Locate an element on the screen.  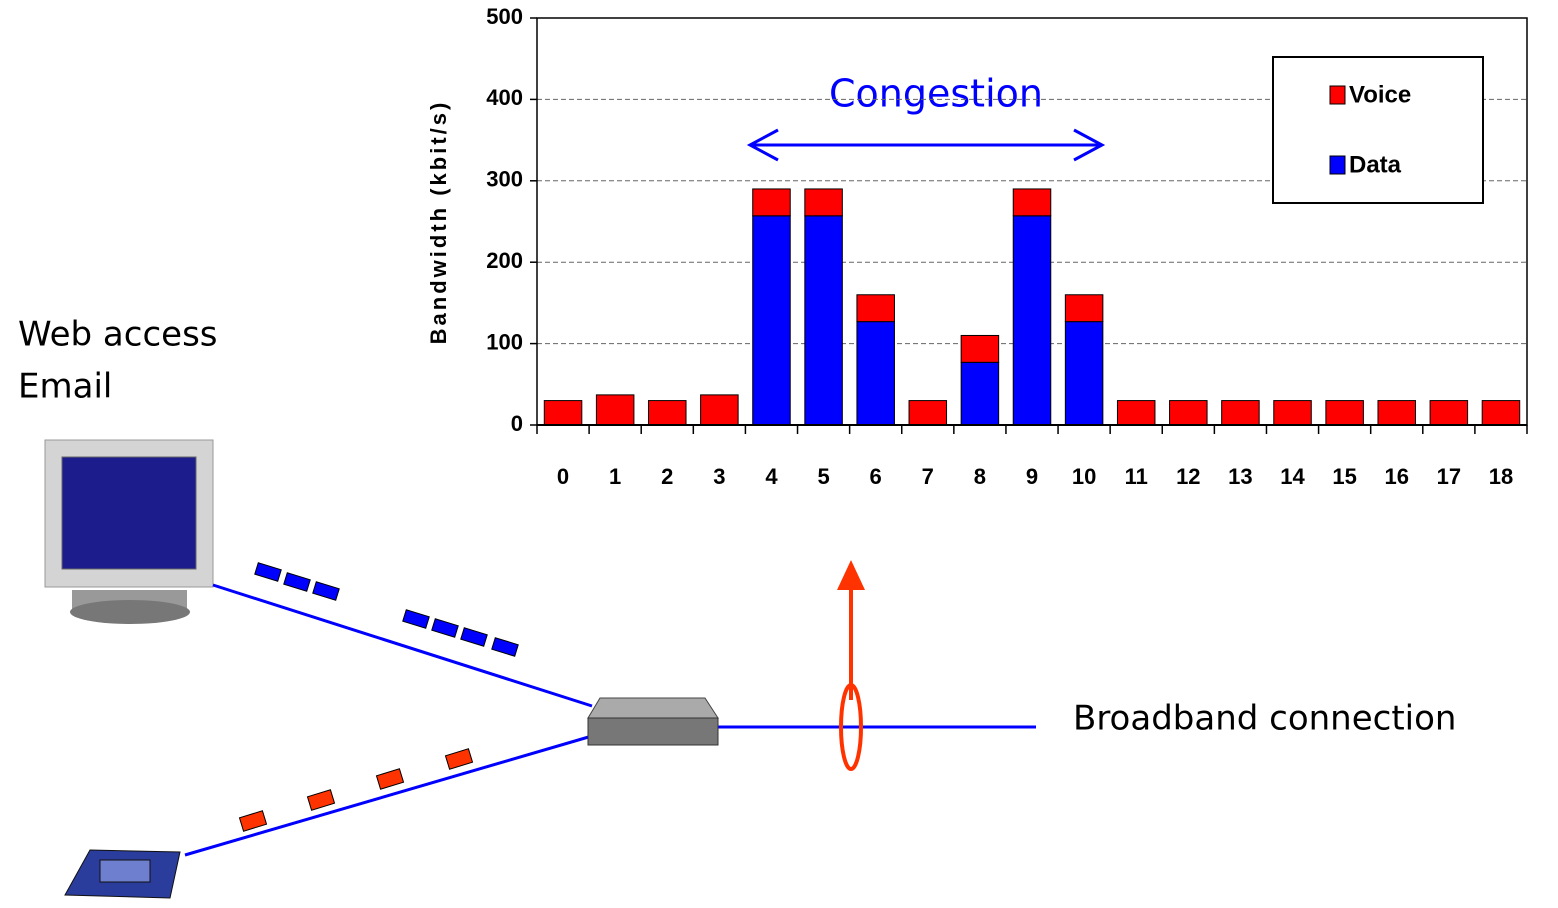
measurement-arrow is located at coordinates (851, 665).